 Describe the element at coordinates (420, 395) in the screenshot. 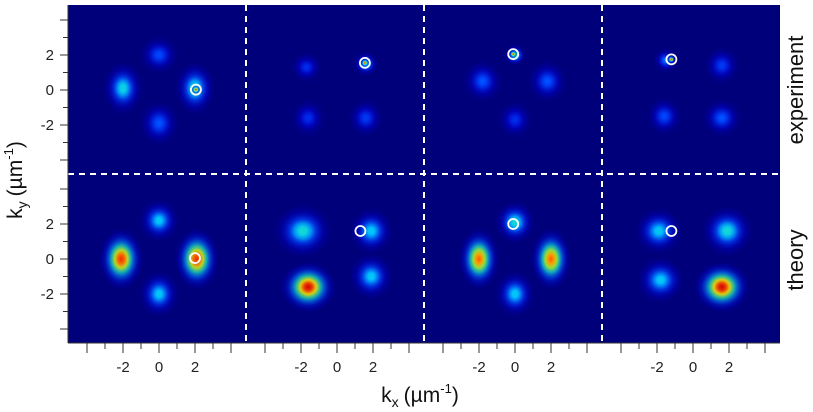

I see `x-axis-label: kx (µm-1)` at that location.